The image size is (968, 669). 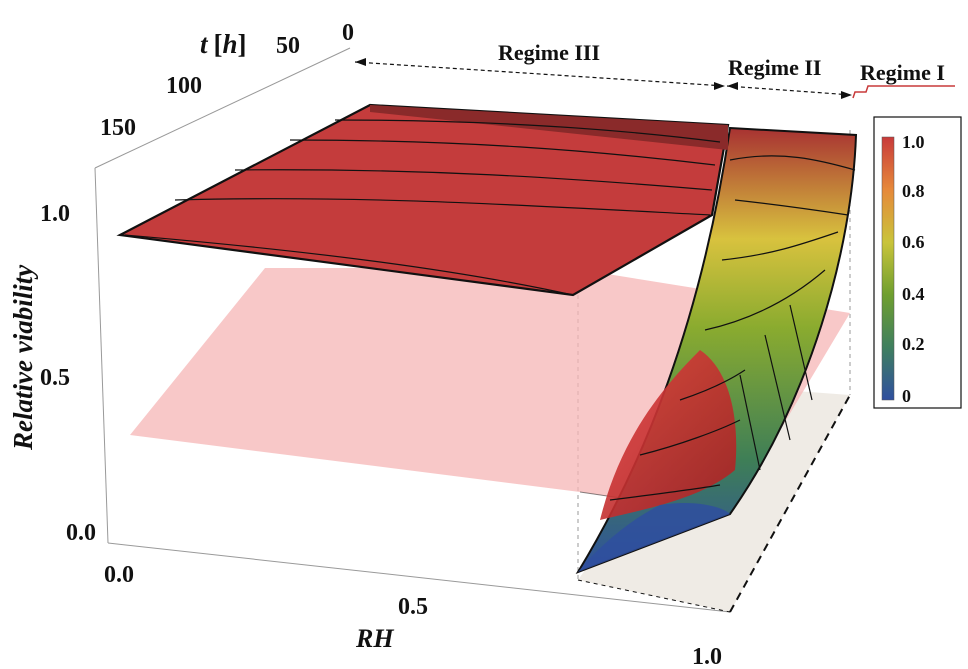 What do you see at coordinates (413, 607) in the screenshot?
I see `x-tick-label: 0.5` at bounding box center [413, 607].